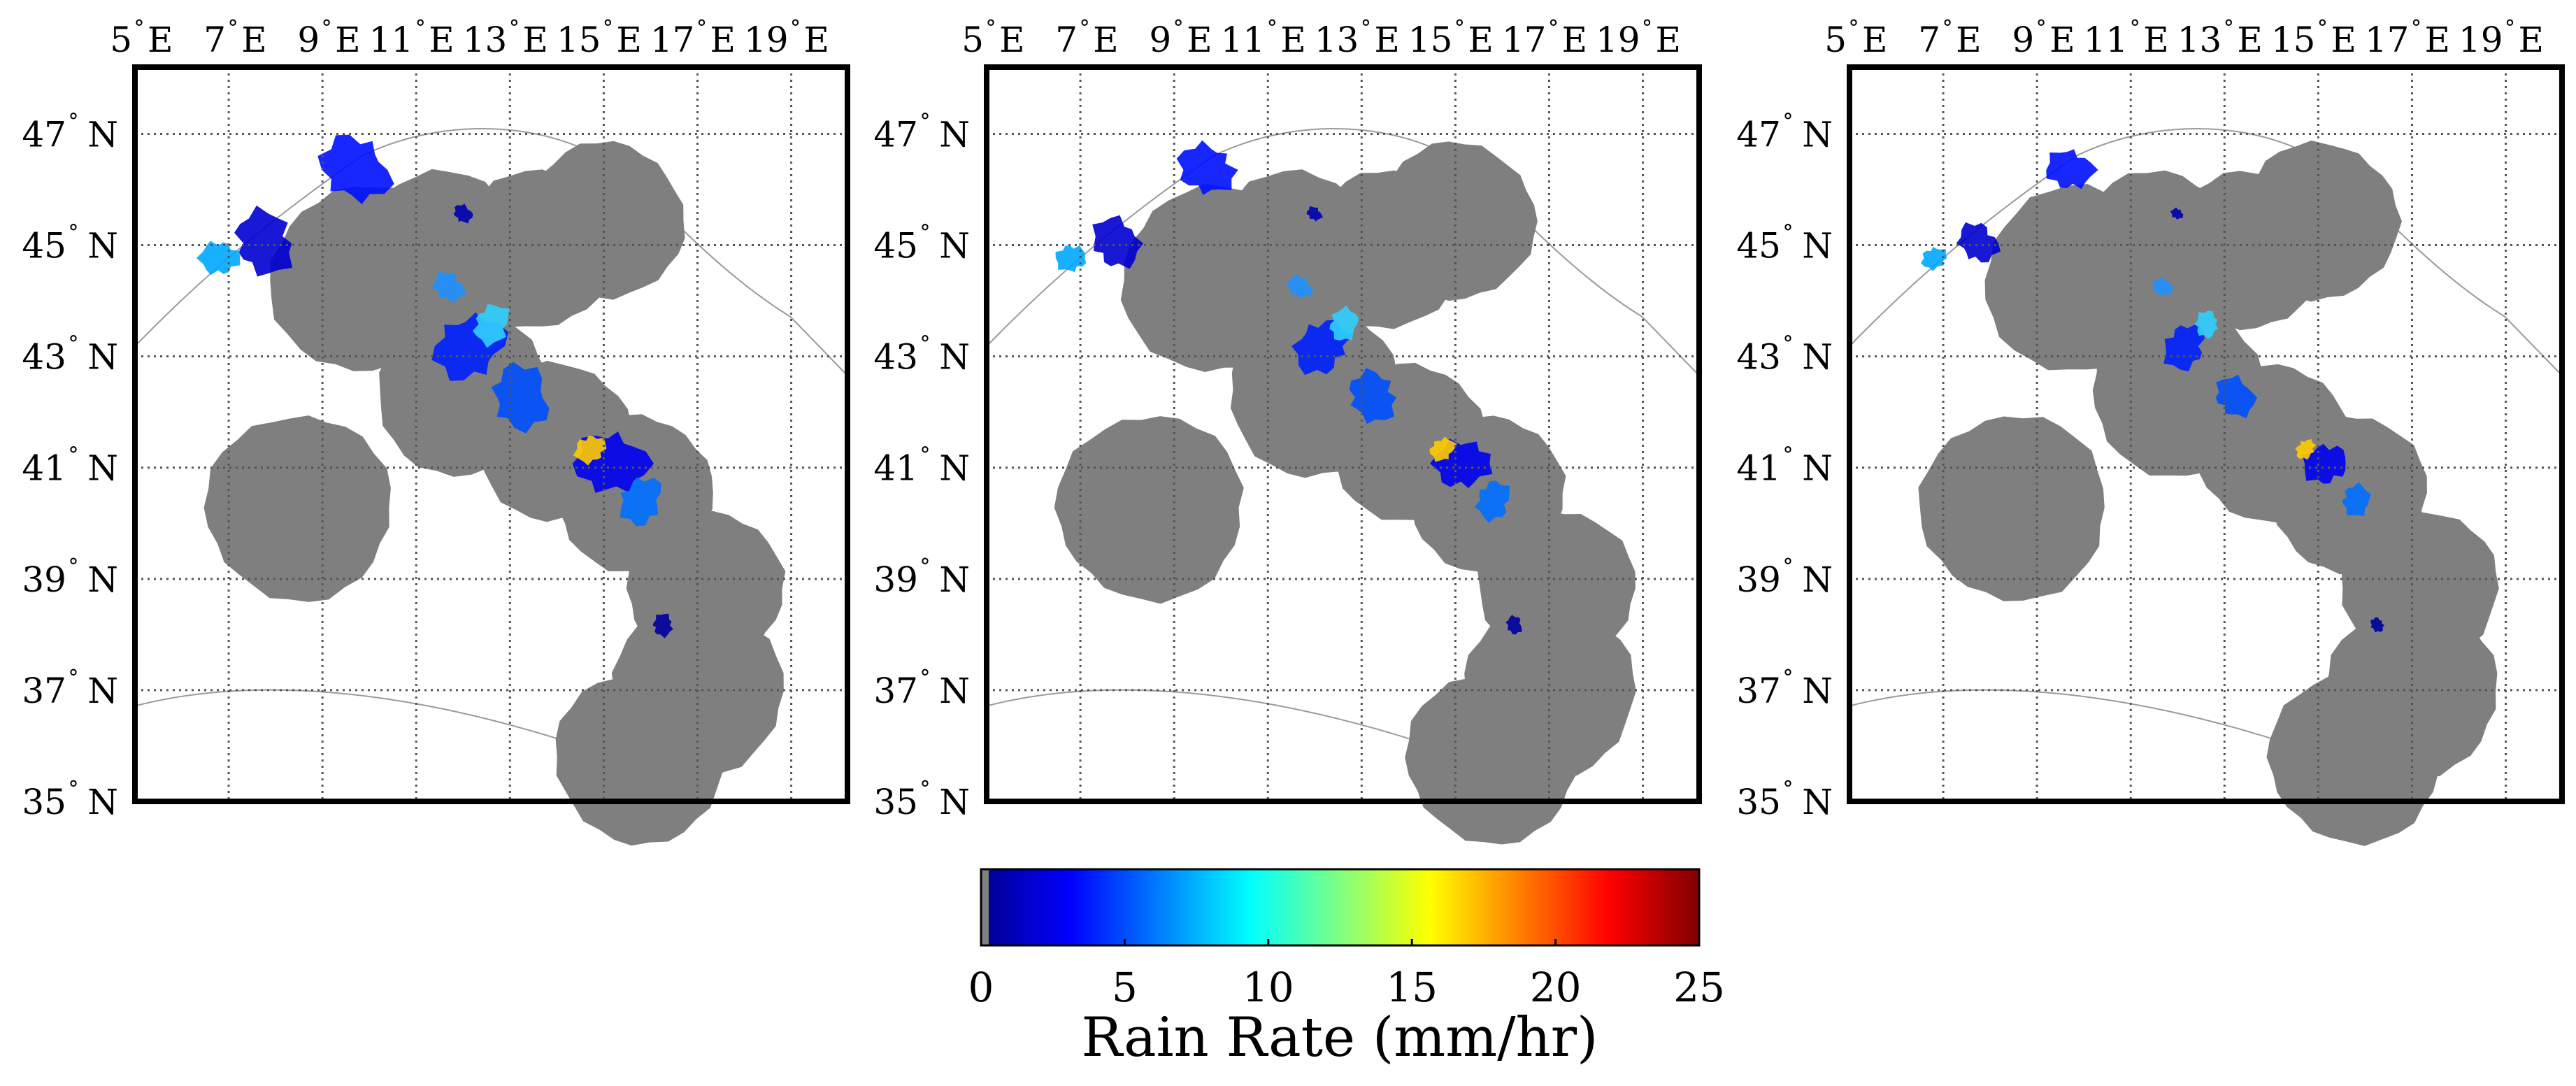  I want to click on lon-tick-label: 15, so click(1430, 40).